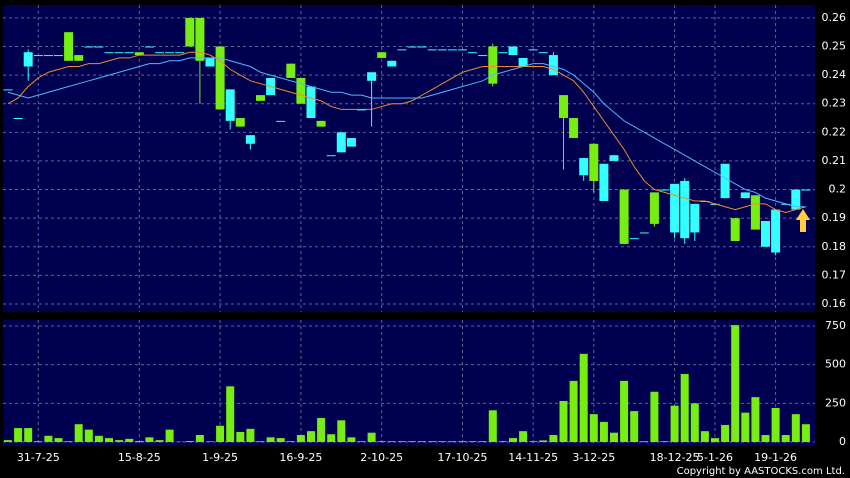 Image resolution: width=850 pixels, height=478 pixels. I want to click on y-tick-label: 750, so click(835, 325).